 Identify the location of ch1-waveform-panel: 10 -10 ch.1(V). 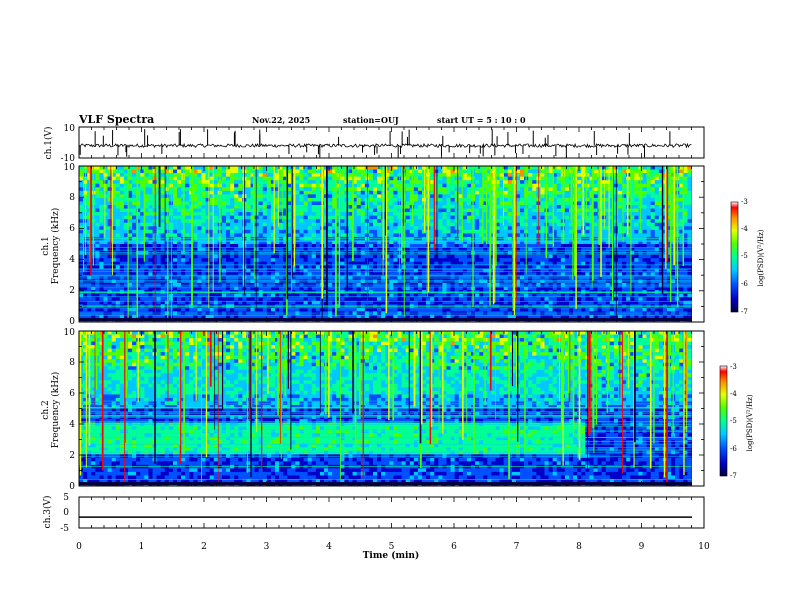
(374, 144).